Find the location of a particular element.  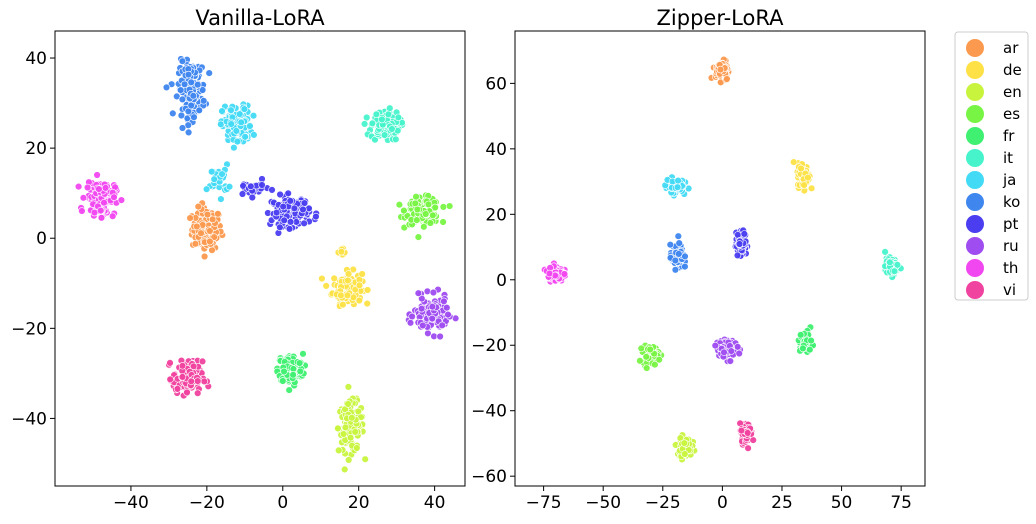

legend-label: fr is located at coordinates (1009, 136).